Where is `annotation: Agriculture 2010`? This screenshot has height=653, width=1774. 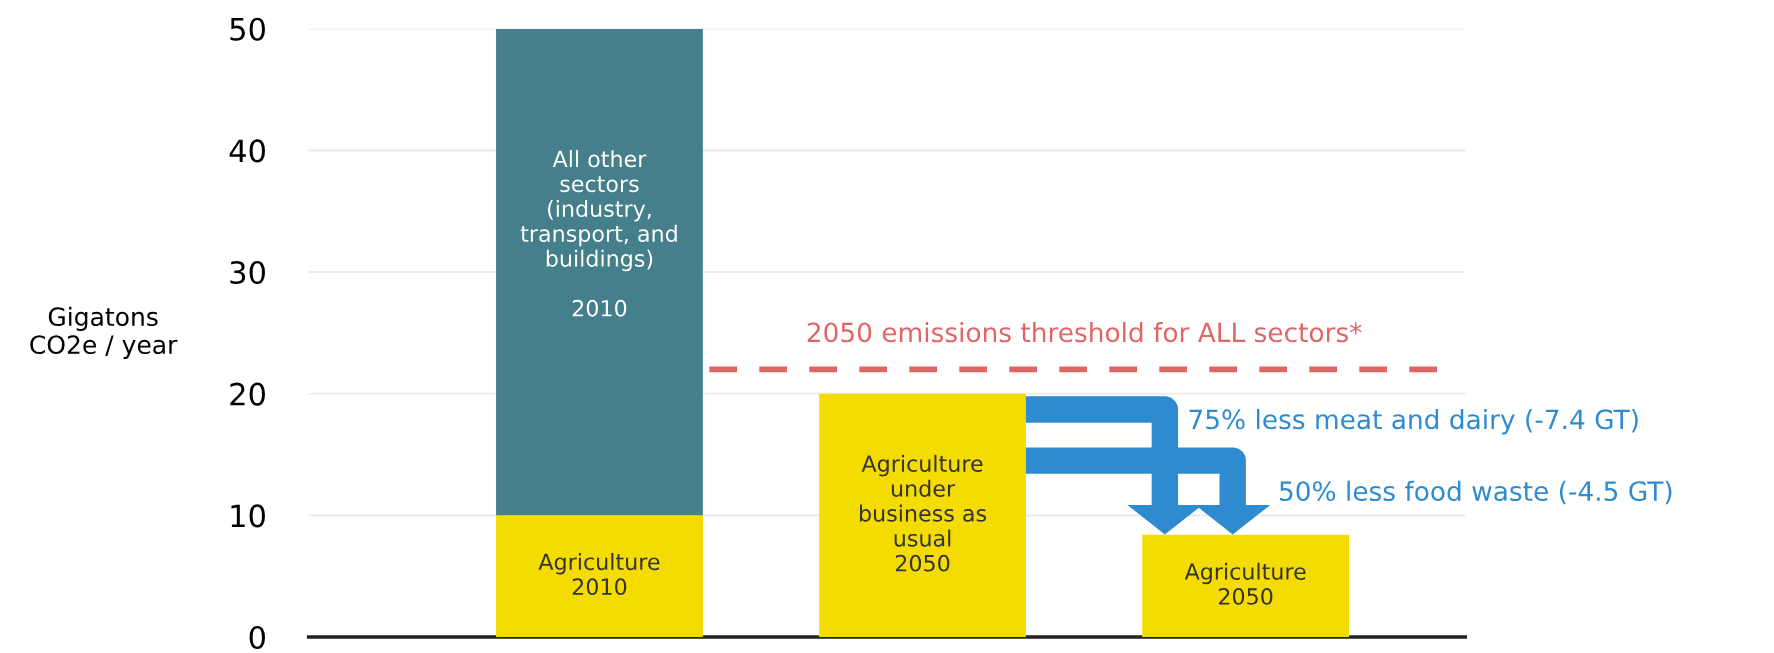
annotation: Agriculture 2010 is located at coordinates (599, 574).